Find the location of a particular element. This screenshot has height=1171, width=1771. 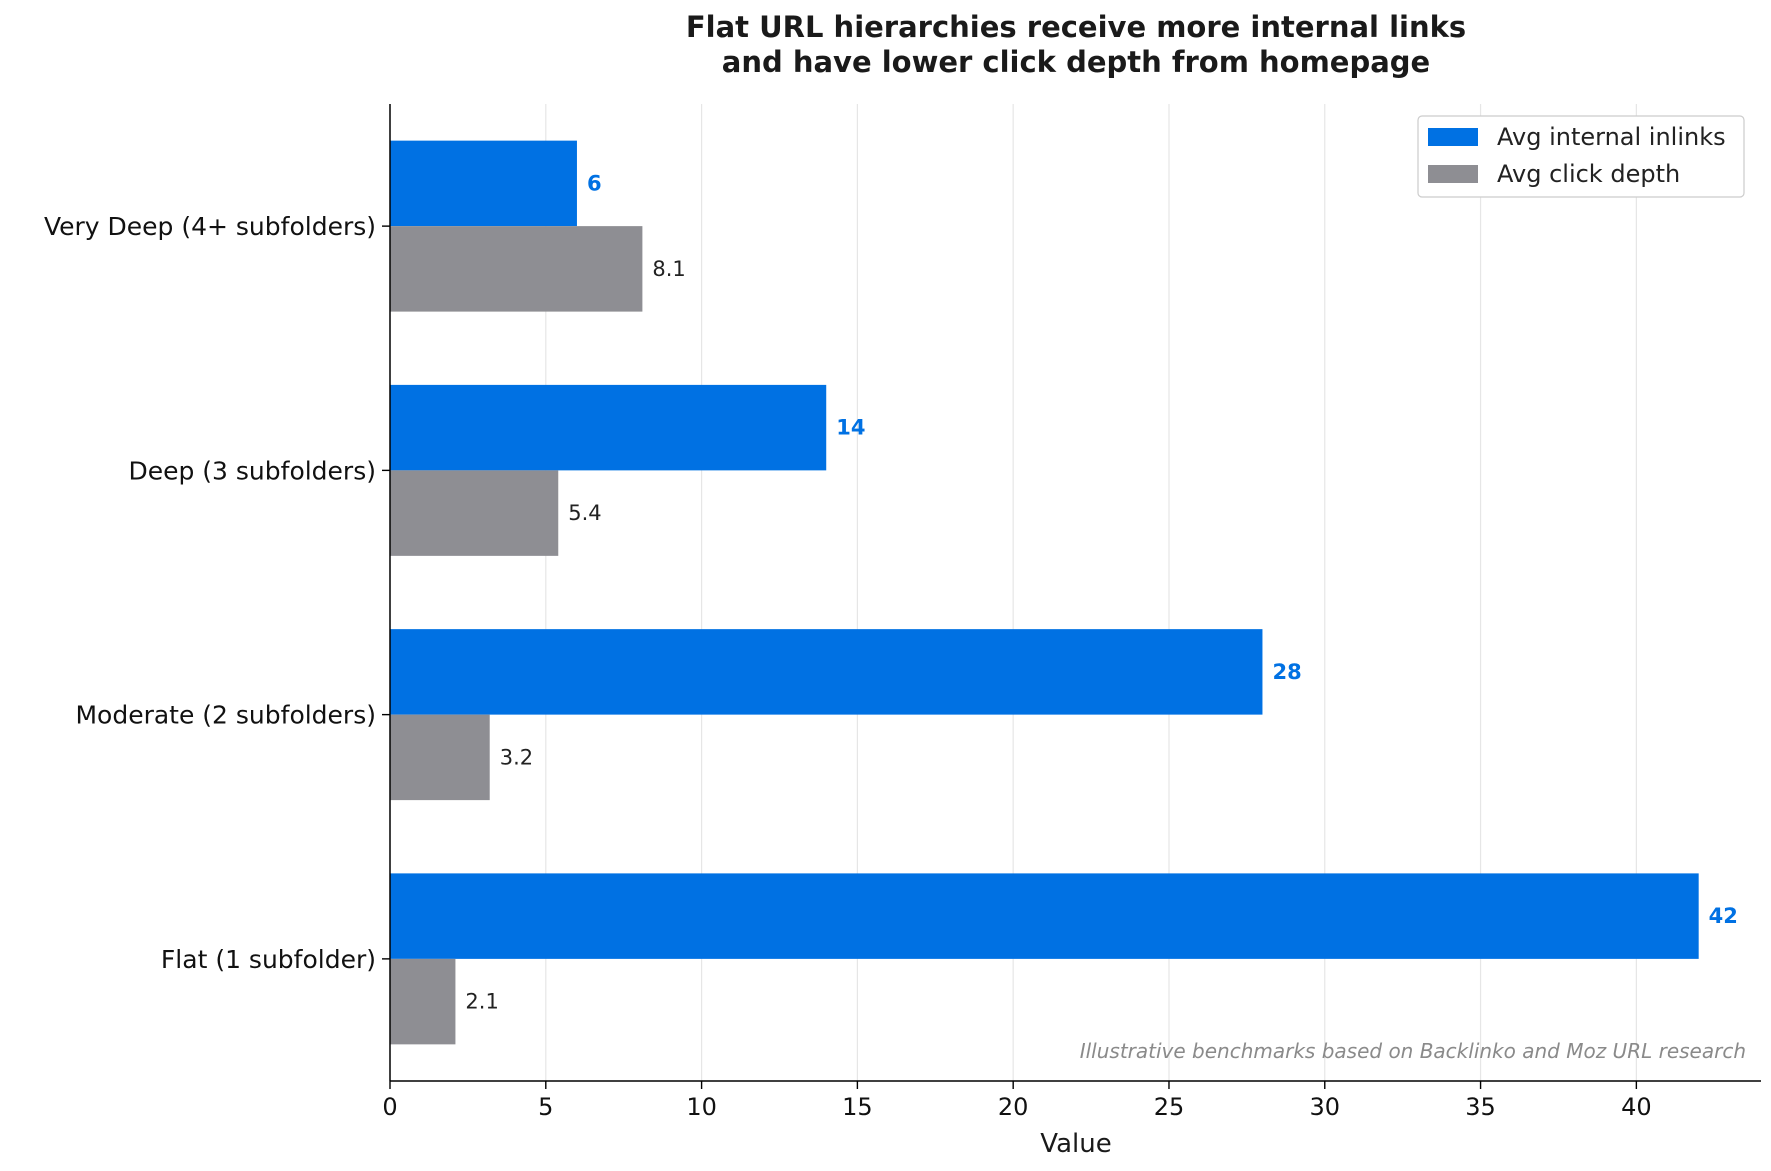

legend-swatch-click-depth is located at coordinates (1453, 174).